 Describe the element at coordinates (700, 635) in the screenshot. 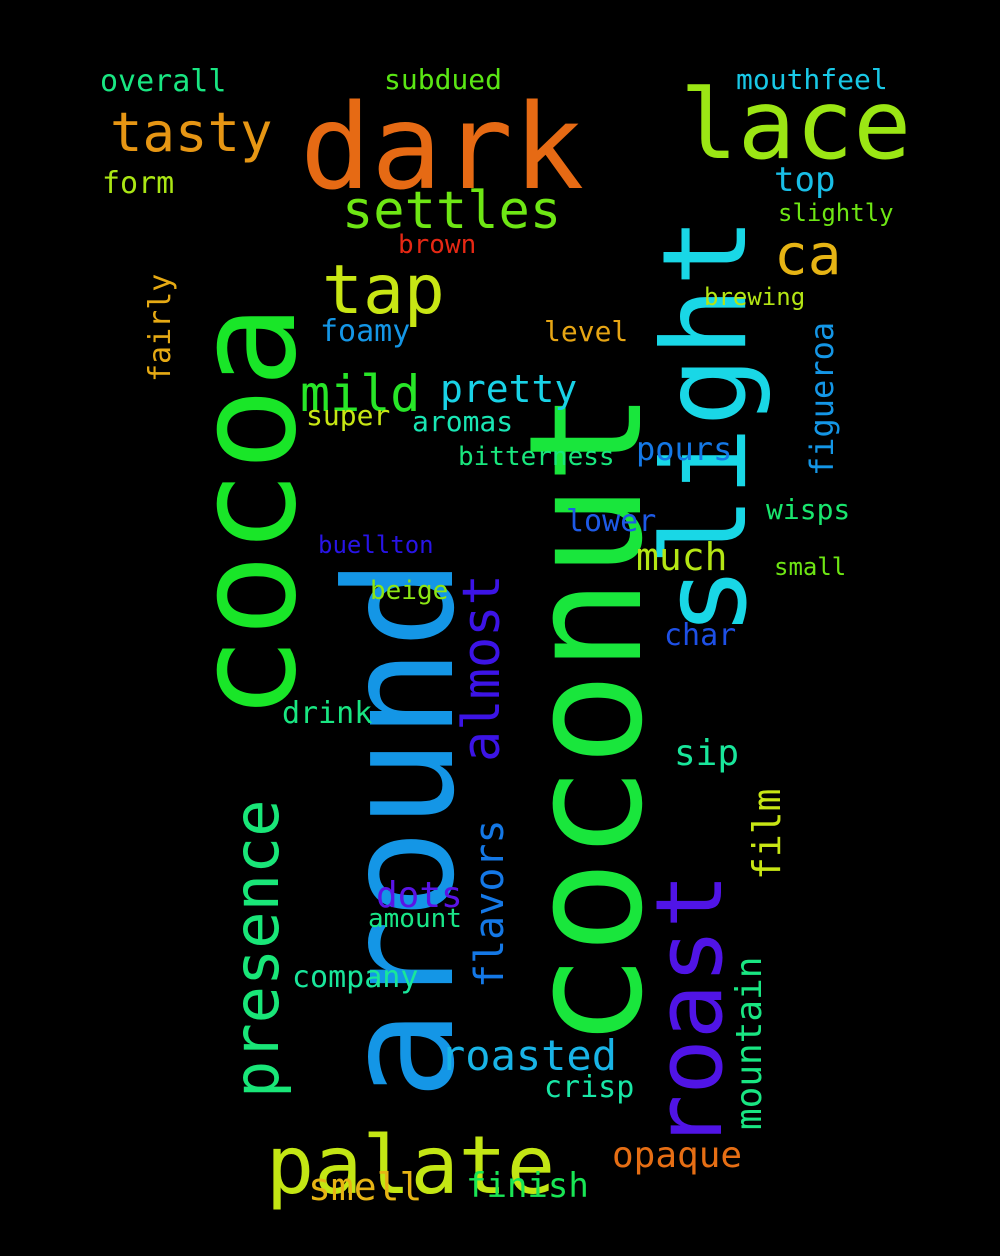

I see `word-char: char` at that location.